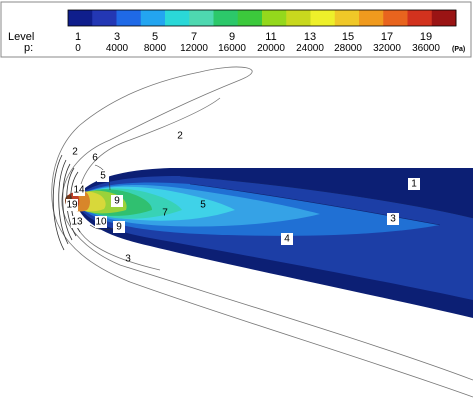 The width and height of the screenshot is (473, 401). What do you see at coordinates (117, 48) in the screenshot?
I see `legend-pressure-tick: 4000` at bounding box center [117, 48].